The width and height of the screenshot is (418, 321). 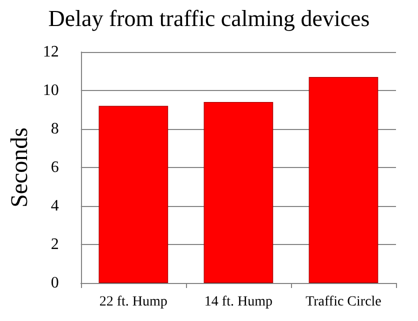 What do you see at coordinates (209, 18) in the screenshot?
I see `chart-title: Delay from traffic calming devices` at bounding box center [209, 18].